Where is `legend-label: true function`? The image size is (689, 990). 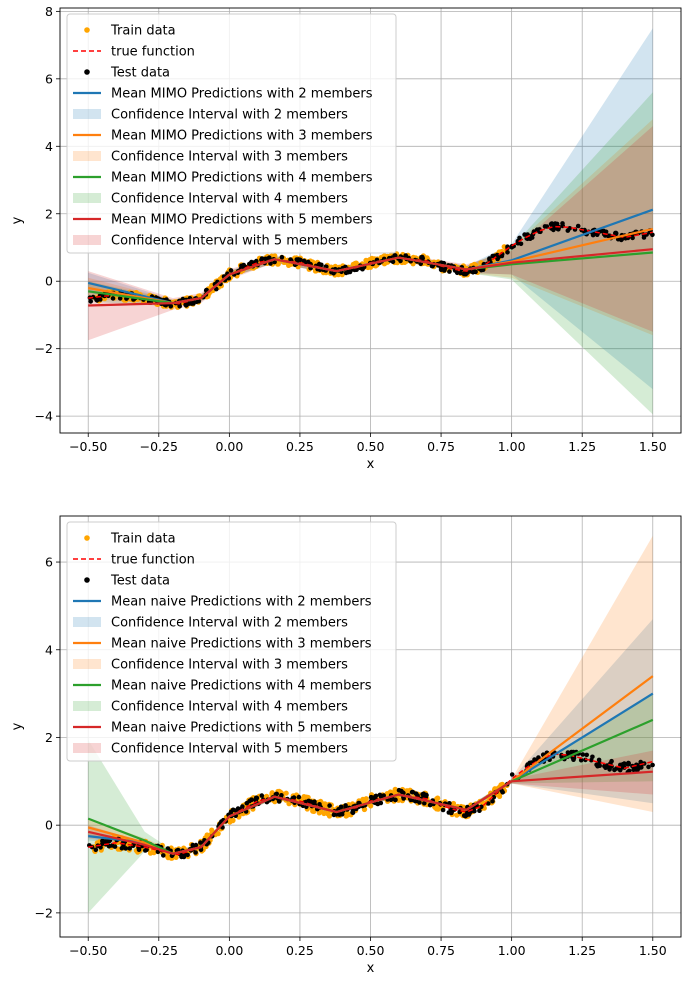 legend-label: true function is located at coordinates (153, 52).